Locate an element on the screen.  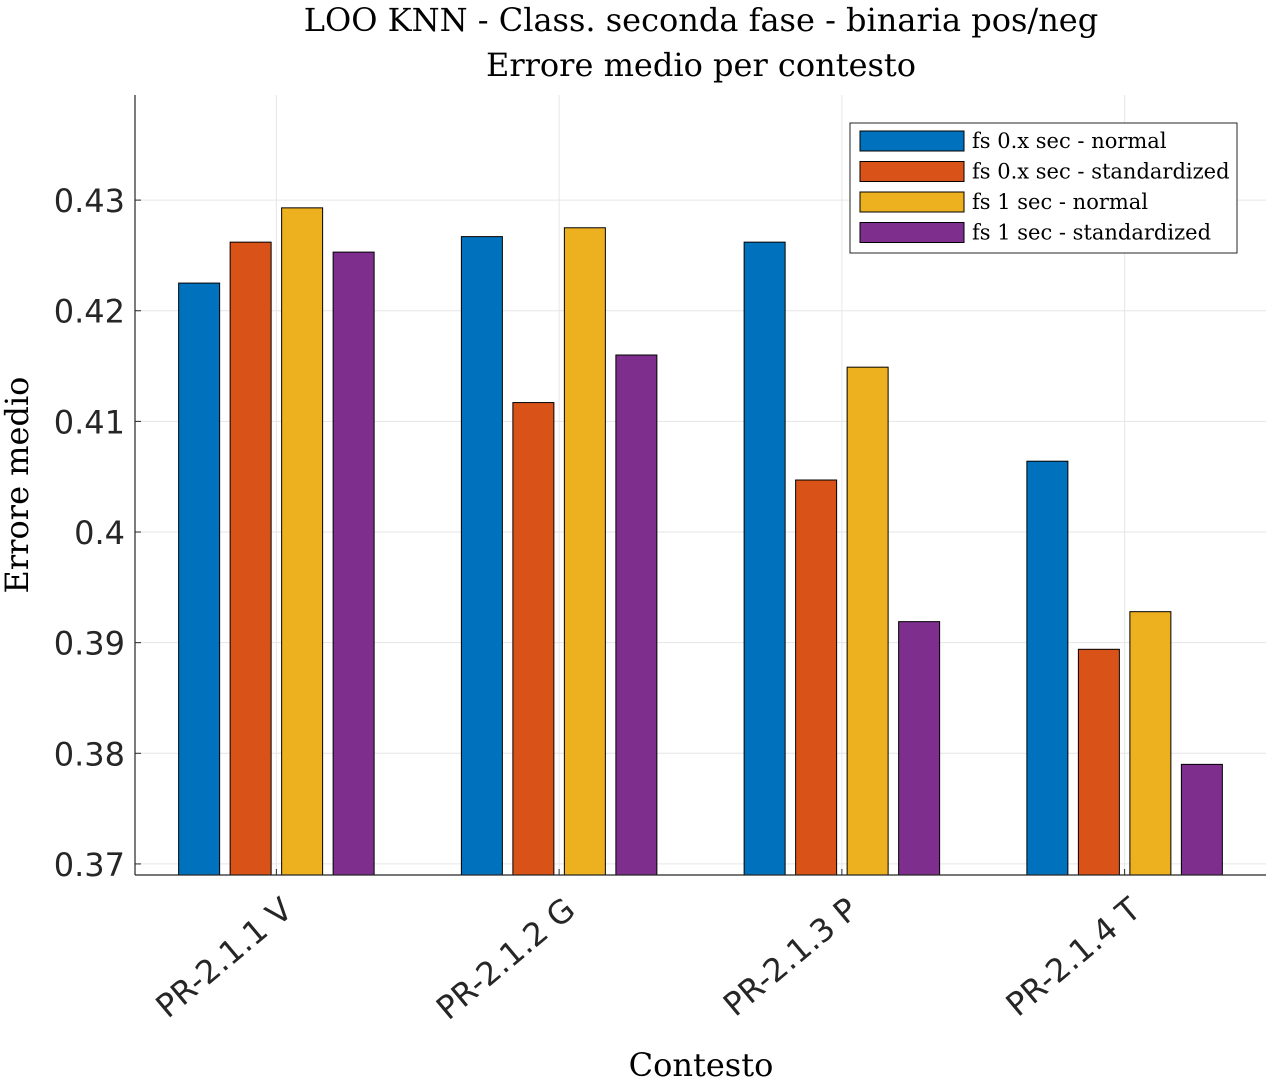
chart-subtitle: Errore medio per contesto is located at coordinates (701, 65).